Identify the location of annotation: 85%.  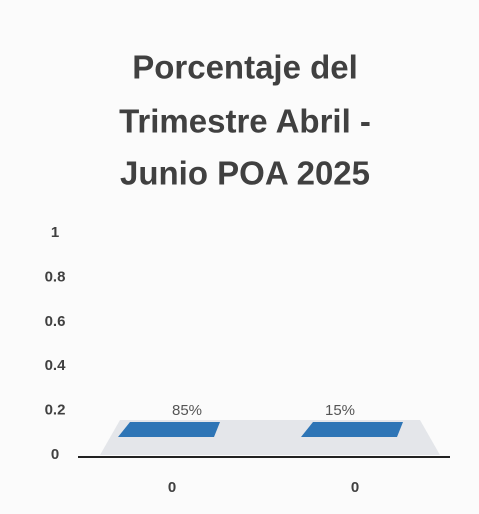
(187, 410).